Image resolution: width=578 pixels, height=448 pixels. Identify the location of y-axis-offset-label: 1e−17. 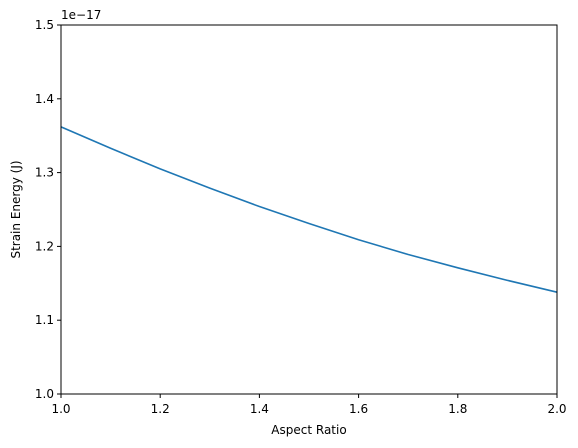
(81, 15).